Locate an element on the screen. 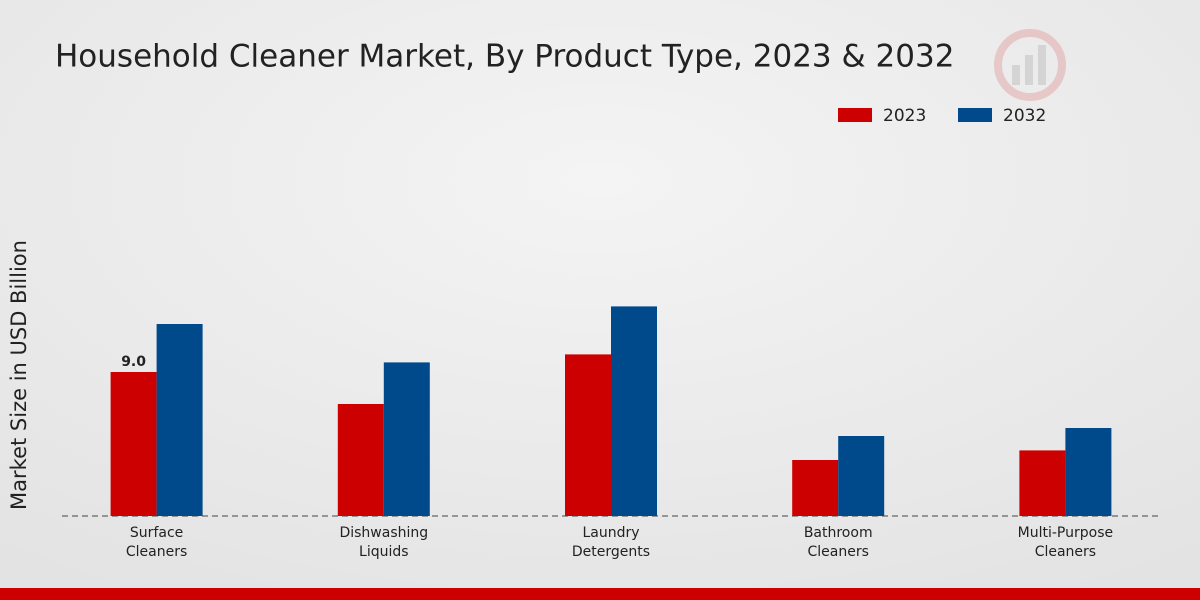  data-label: 9.0 is located at coordinates (133, 362).